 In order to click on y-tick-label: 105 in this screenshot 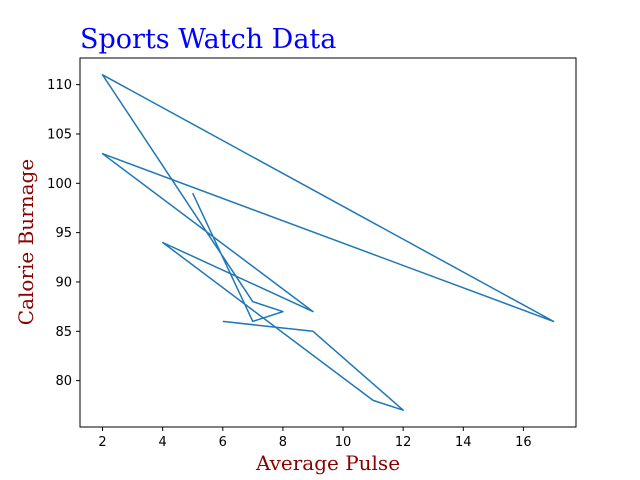, I will do `click(59, 134)`.